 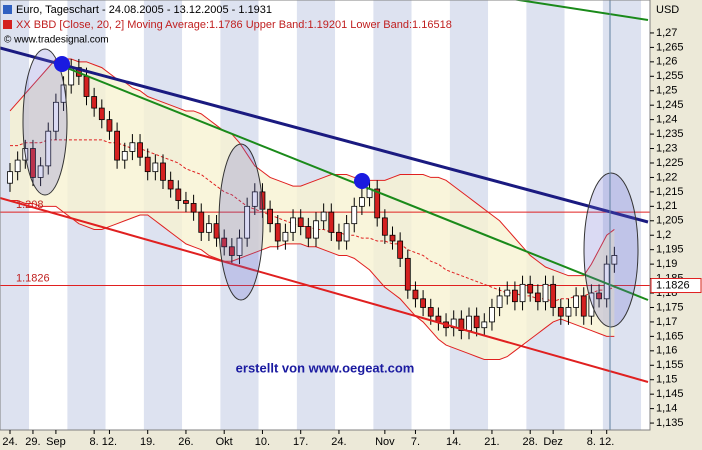 What do you see at coordinates (670, 192) in the screenshot?
I see `y-tick-label: 1,215` at bounding box center [670, 192].